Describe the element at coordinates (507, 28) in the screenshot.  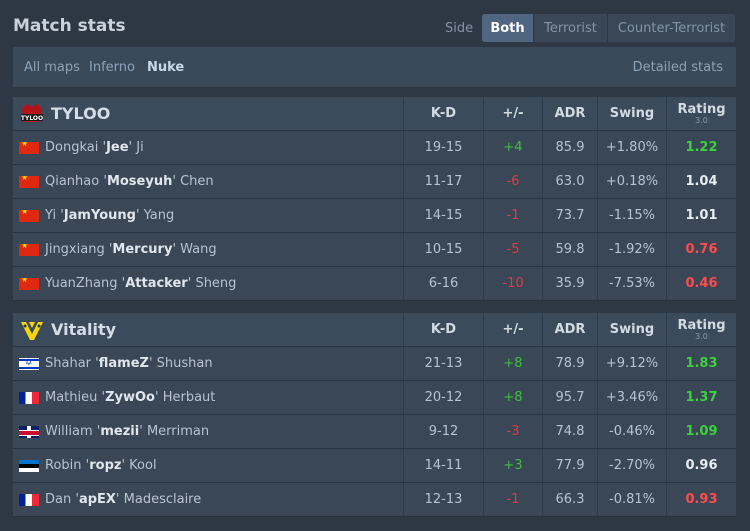
I see `side-both-button: Both` at that location.